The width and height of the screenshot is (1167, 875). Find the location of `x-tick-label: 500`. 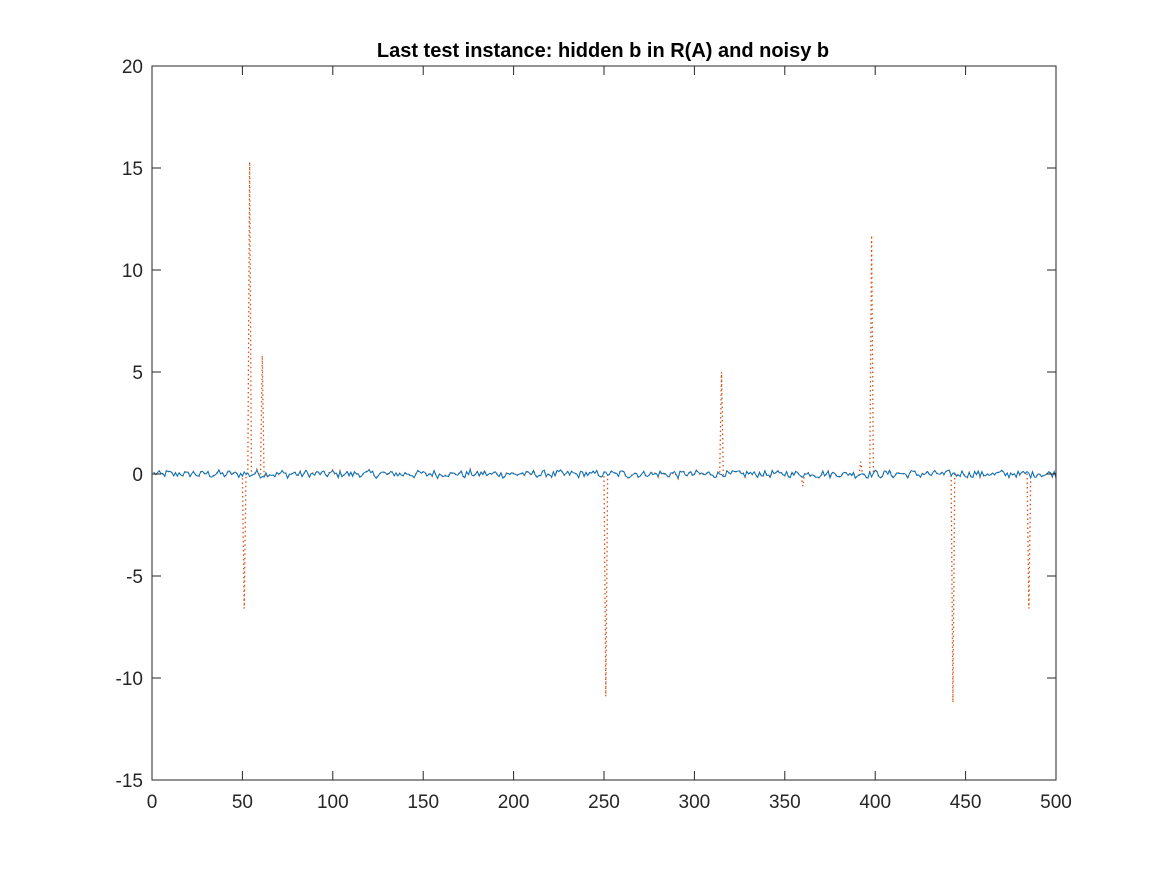

x-tick-label: 500 is located at coordinates (1056, 802).